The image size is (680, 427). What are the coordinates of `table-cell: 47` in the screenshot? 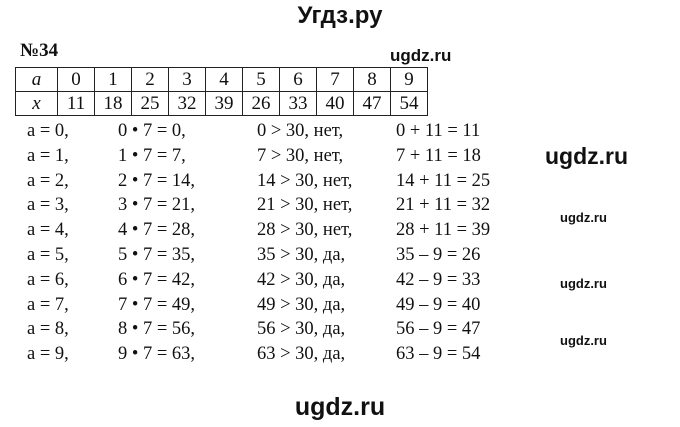 It's located at (372, 103).